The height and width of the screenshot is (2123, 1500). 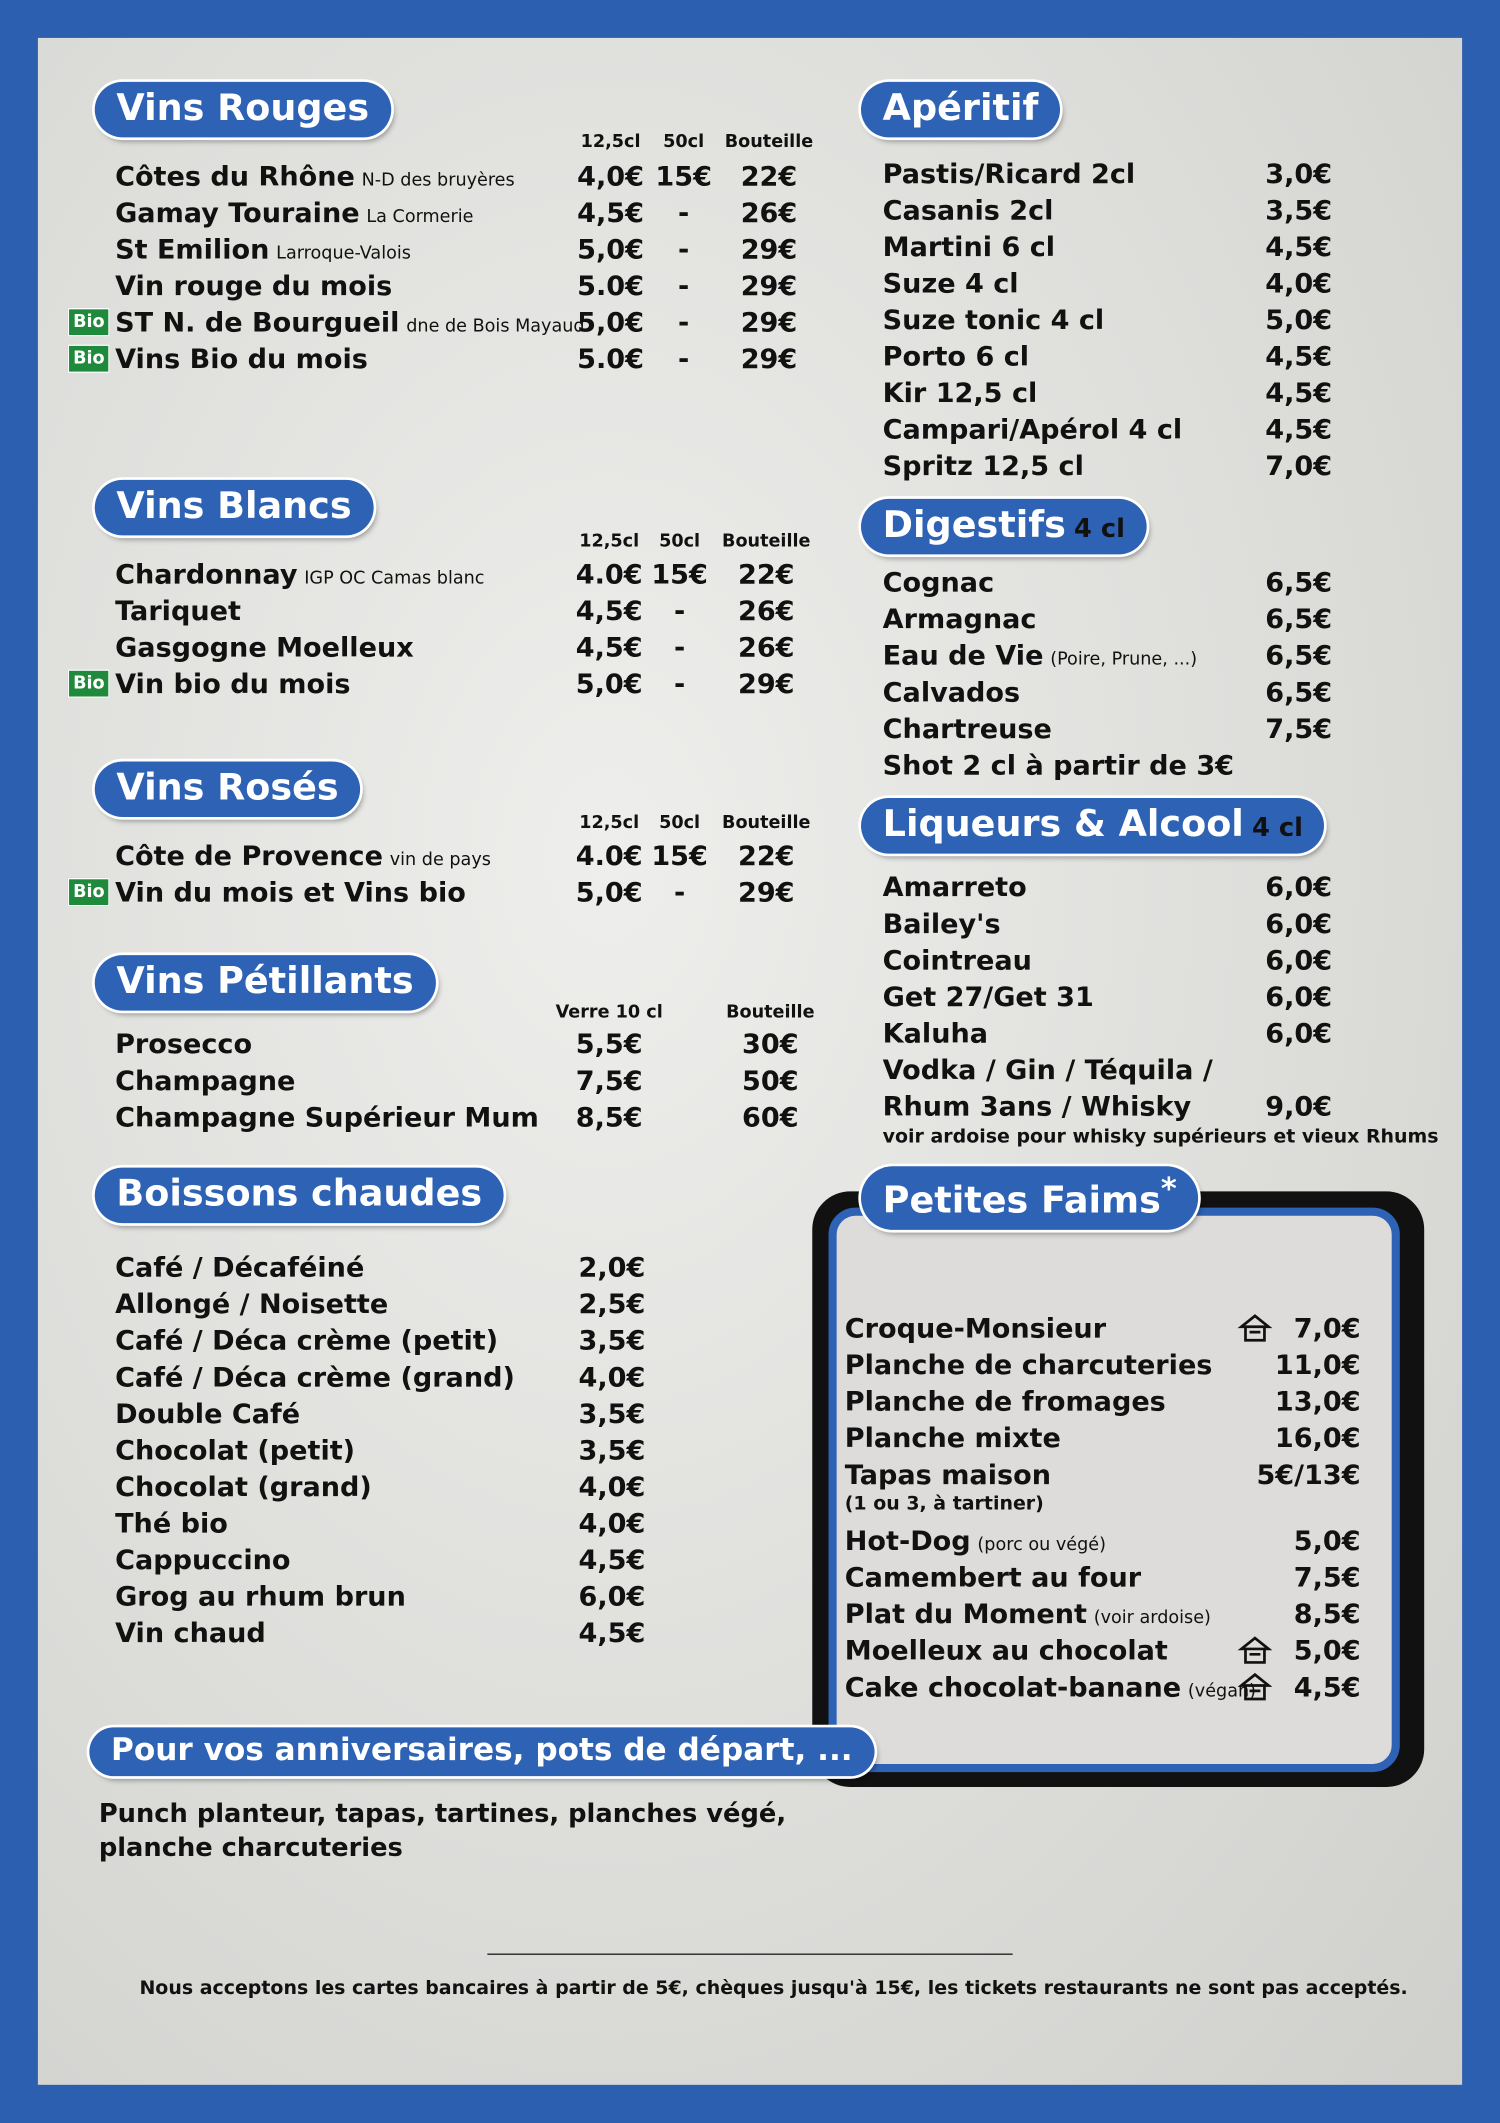 I want to click on item-price: 6,0€, so click(x=1299, y=1033).